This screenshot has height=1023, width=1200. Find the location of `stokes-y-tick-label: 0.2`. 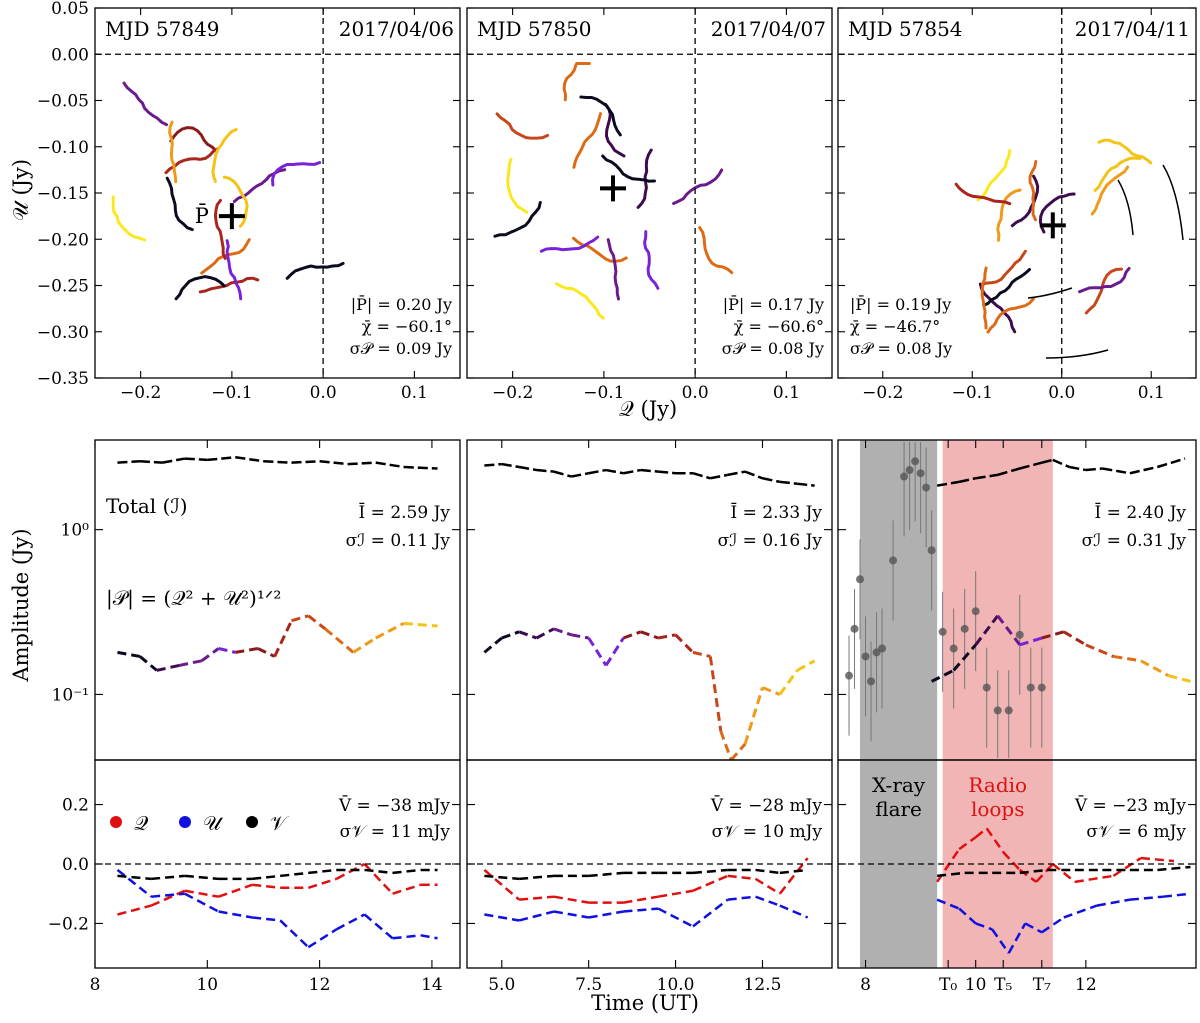

stokes-y-tick-label: 0.2 is located at coordinates (75, 806).